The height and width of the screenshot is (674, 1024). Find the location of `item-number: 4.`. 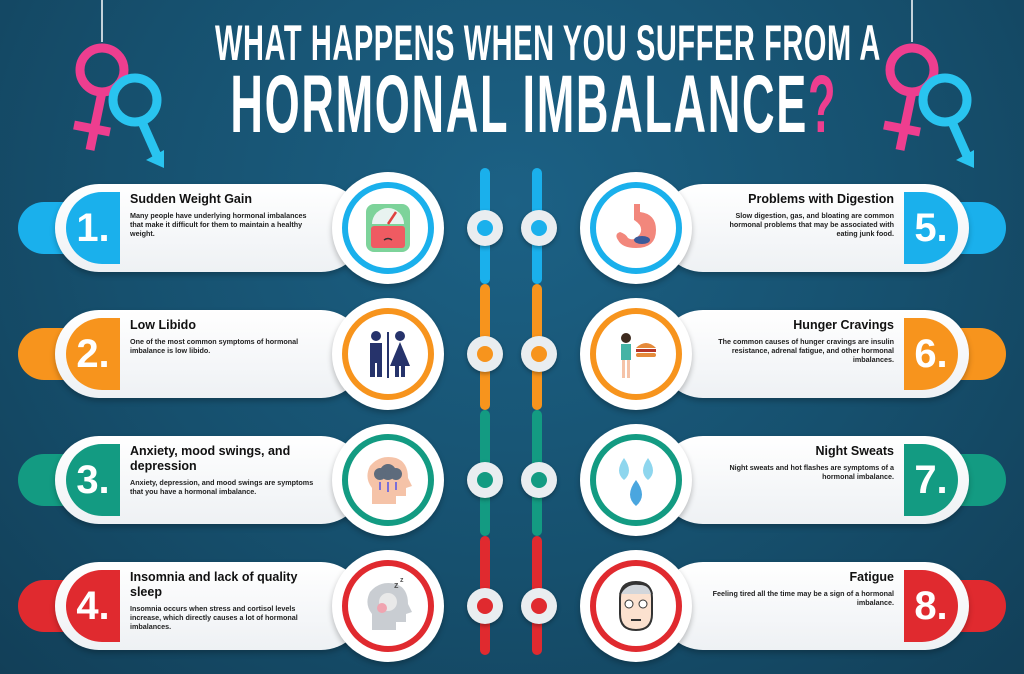

item-number: 4. is located at coordinates (93, 606).